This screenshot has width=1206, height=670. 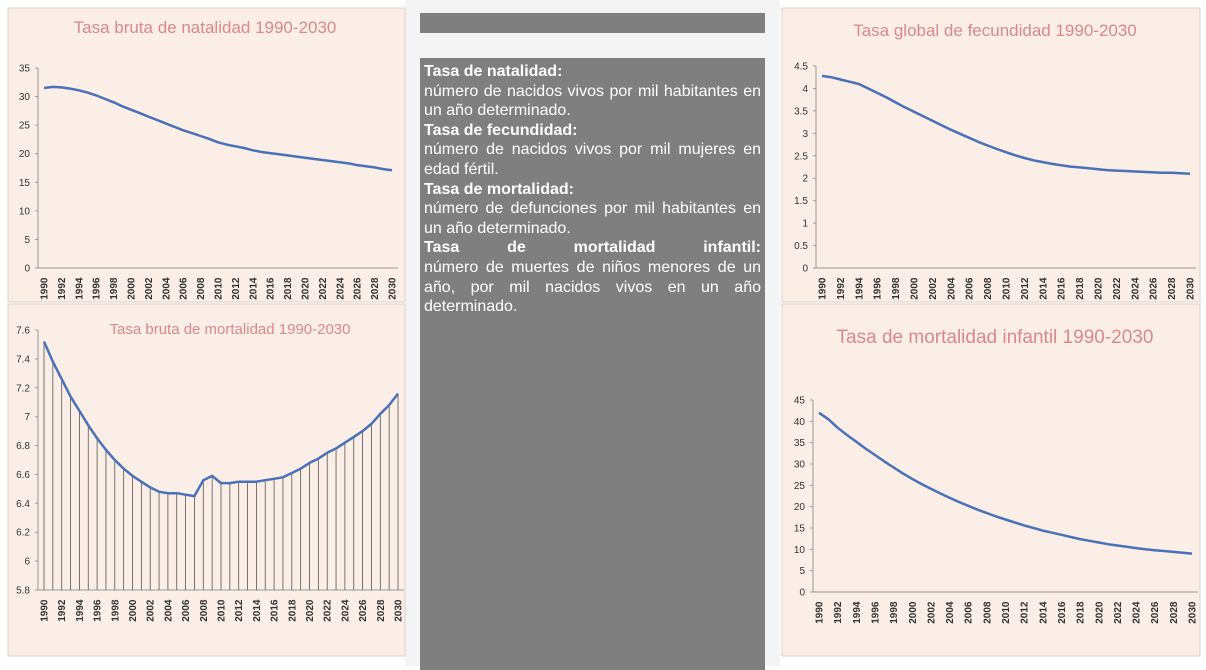 What do you see at coordinates (23, 475) in the screenshot?
I see `y-tick-label: 6.6` at bounding box center [23, 475].